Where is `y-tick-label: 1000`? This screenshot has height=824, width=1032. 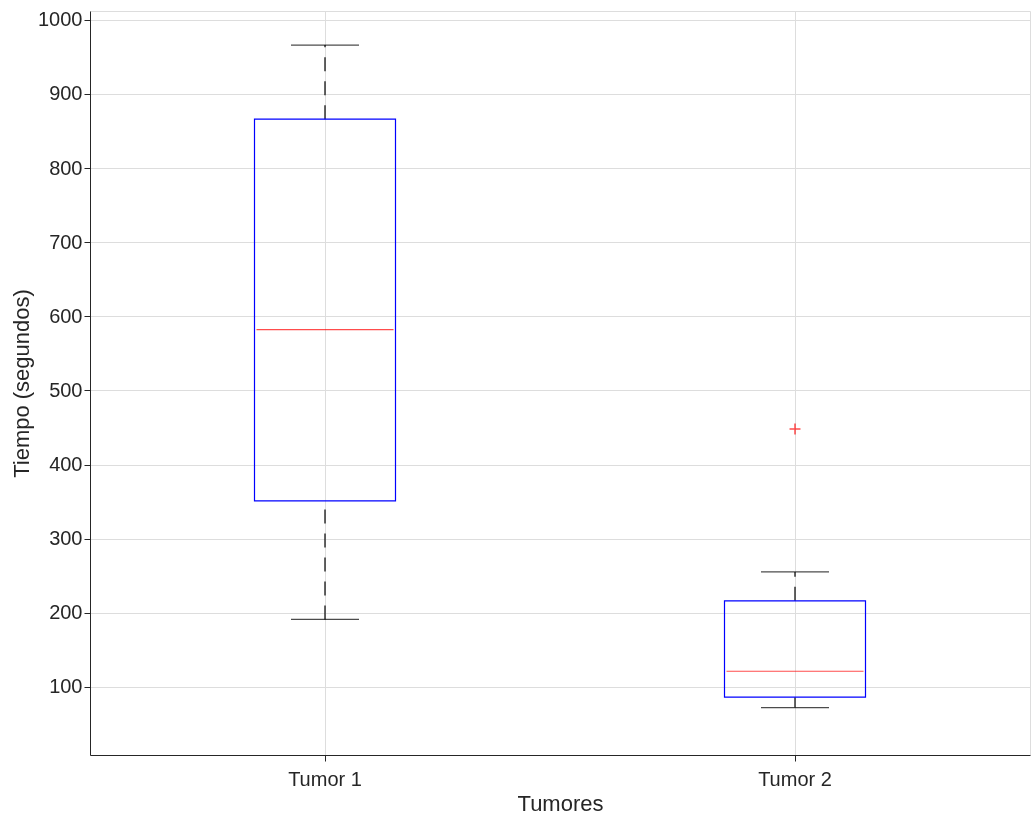
y-tick-label: 1000 is located at coordinates (60, 19).